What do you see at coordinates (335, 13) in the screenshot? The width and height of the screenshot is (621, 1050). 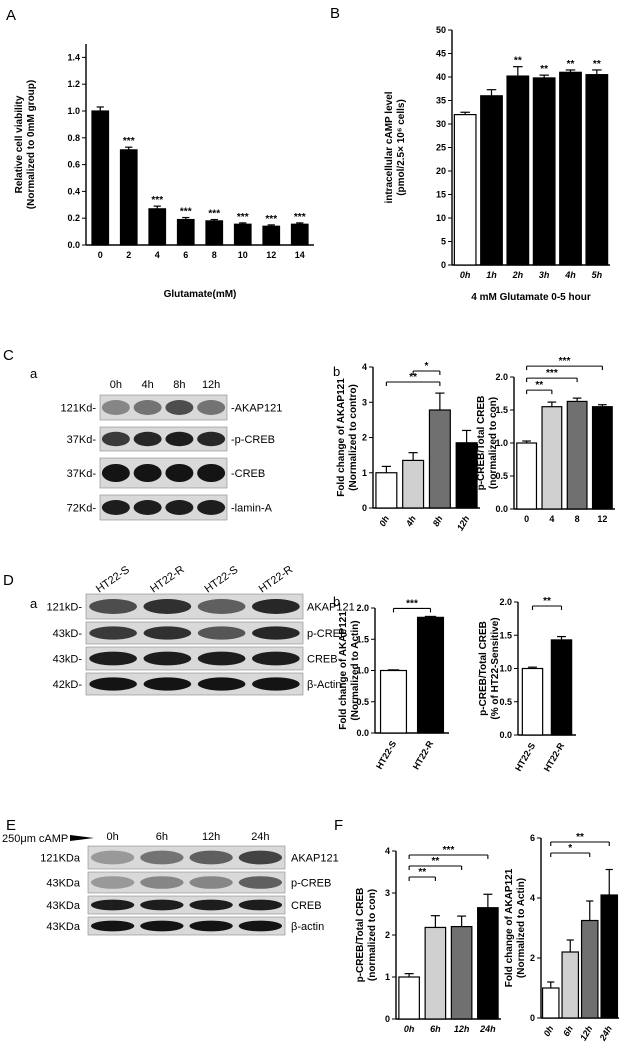 I see `panel-label-b: B` at bounding box center [335, 13].